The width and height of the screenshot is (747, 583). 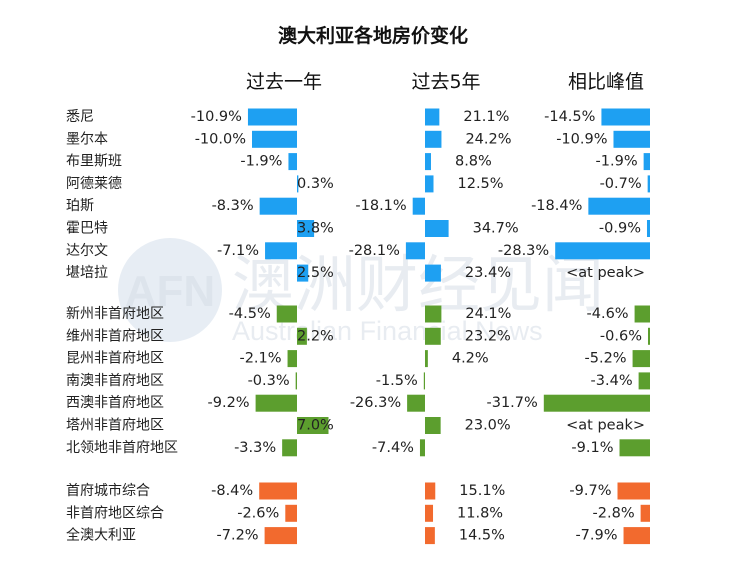 What do you see at coordinates (115, 336) in the screenshot?
I see `row-label: 维州非首府地区` at bounding box center [115, 336].